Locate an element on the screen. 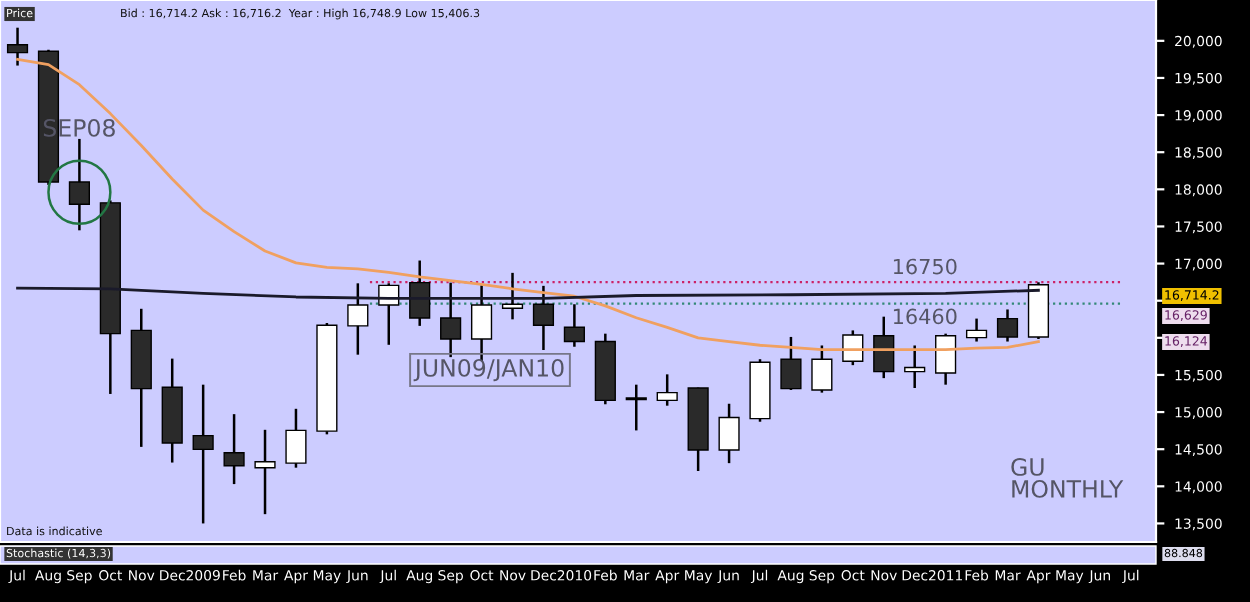  annotation: GU MONTHLY is located at coordinates (1067, 478).